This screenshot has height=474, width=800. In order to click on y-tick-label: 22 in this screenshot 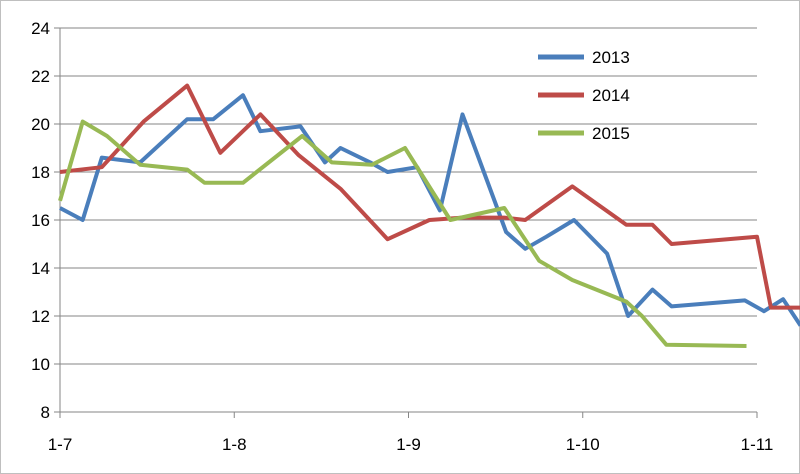, I will do `click(40, 76)`.